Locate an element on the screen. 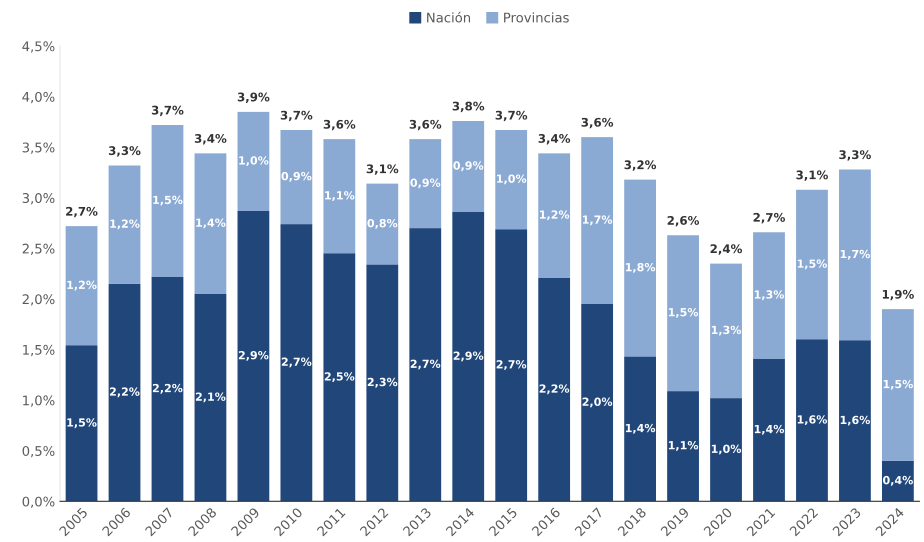 Image resolution: width=924 pixels, height=542 pixels. data-label: 2,1% is located at coordinates (211, 397).